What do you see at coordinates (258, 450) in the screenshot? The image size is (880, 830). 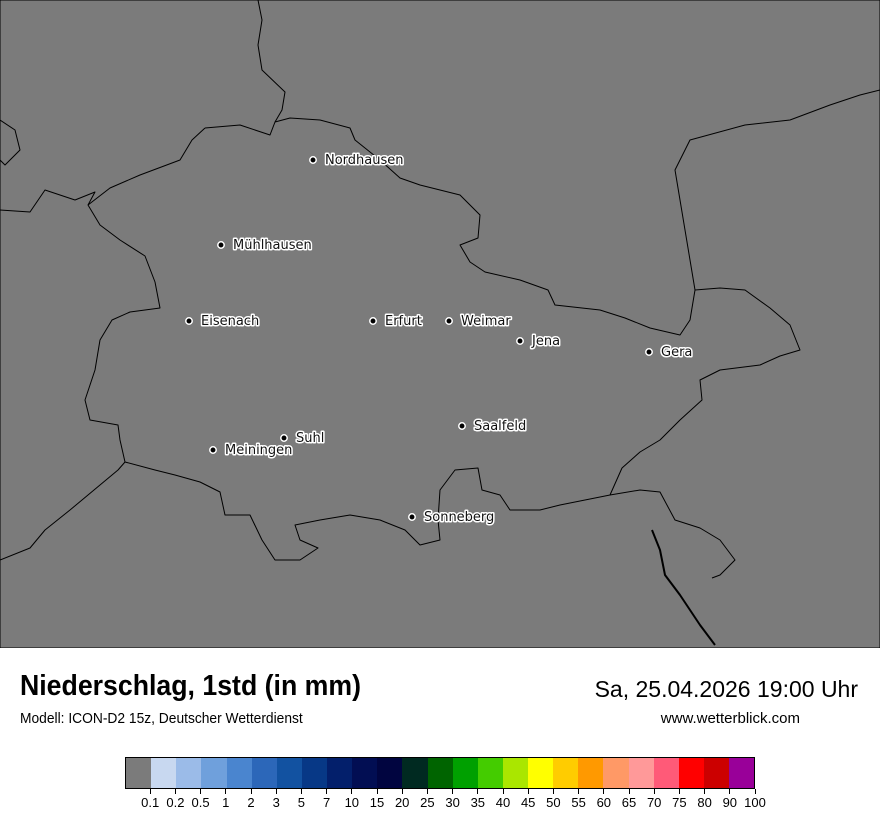 I see `city-label: Meiningen` at bounding box center [258, 450].